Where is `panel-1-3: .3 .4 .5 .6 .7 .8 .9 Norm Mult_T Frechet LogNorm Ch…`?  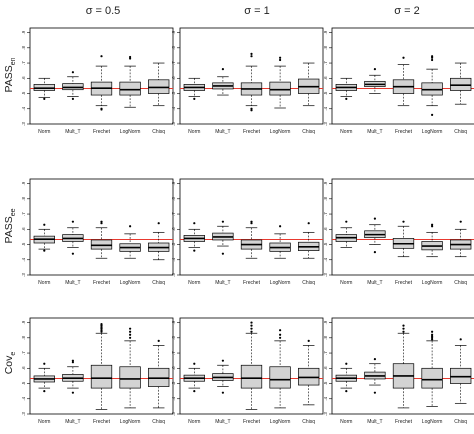 panel-1-3: .3 .4 .5 .6 .7 .8 .9 Norm Mult_T Frechet LogNorm Ch… is located at coordinates (398, 81).